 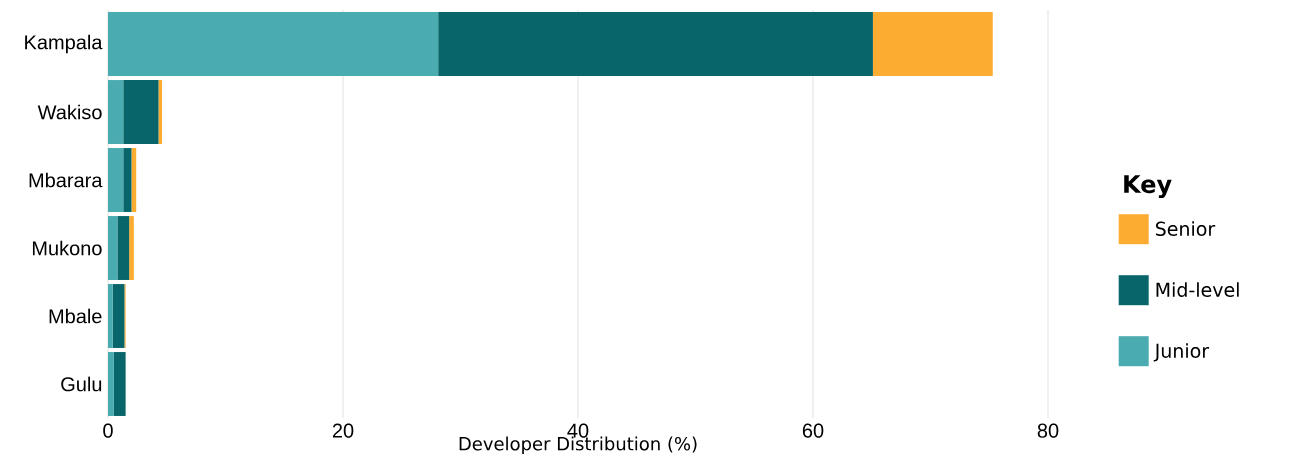 What do you see at coordinates (813, 430) in the screenshot?
I see `x-tick-label: 60` at bounding box center [813, 430].